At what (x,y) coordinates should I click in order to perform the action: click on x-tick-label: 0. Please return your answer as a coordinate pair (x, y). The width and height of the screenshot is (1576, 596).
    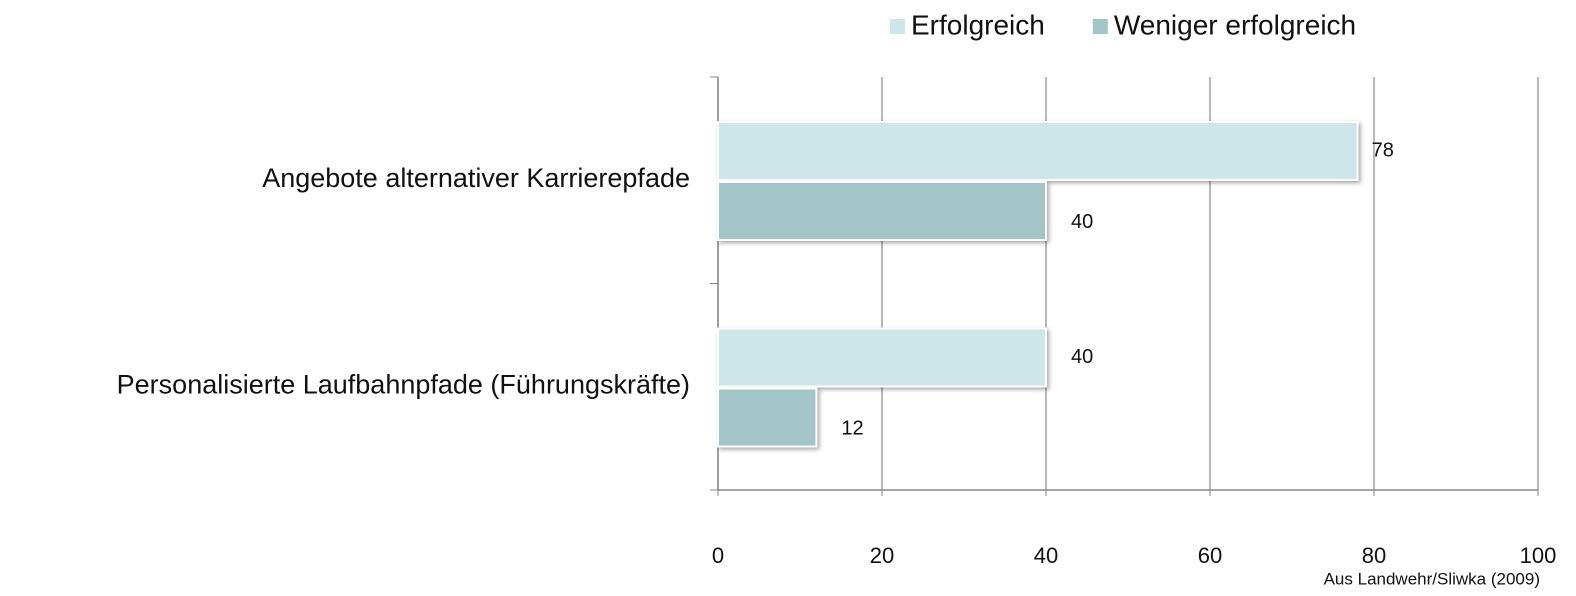
    Looking at the image, I should click on (718, 555).